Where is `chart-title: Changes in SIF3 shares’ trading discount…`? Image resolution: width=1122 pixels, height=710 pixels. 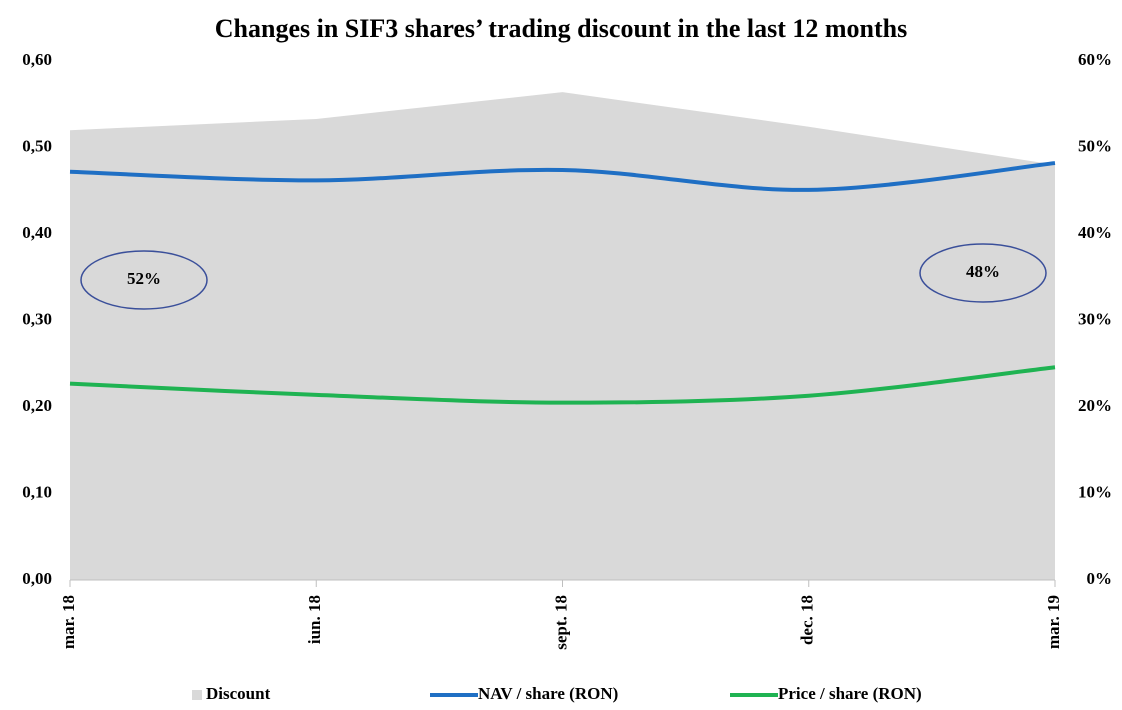
chart-title: Changes in SIF3 shares’ trading discount… is located at coordinates (561, 28).